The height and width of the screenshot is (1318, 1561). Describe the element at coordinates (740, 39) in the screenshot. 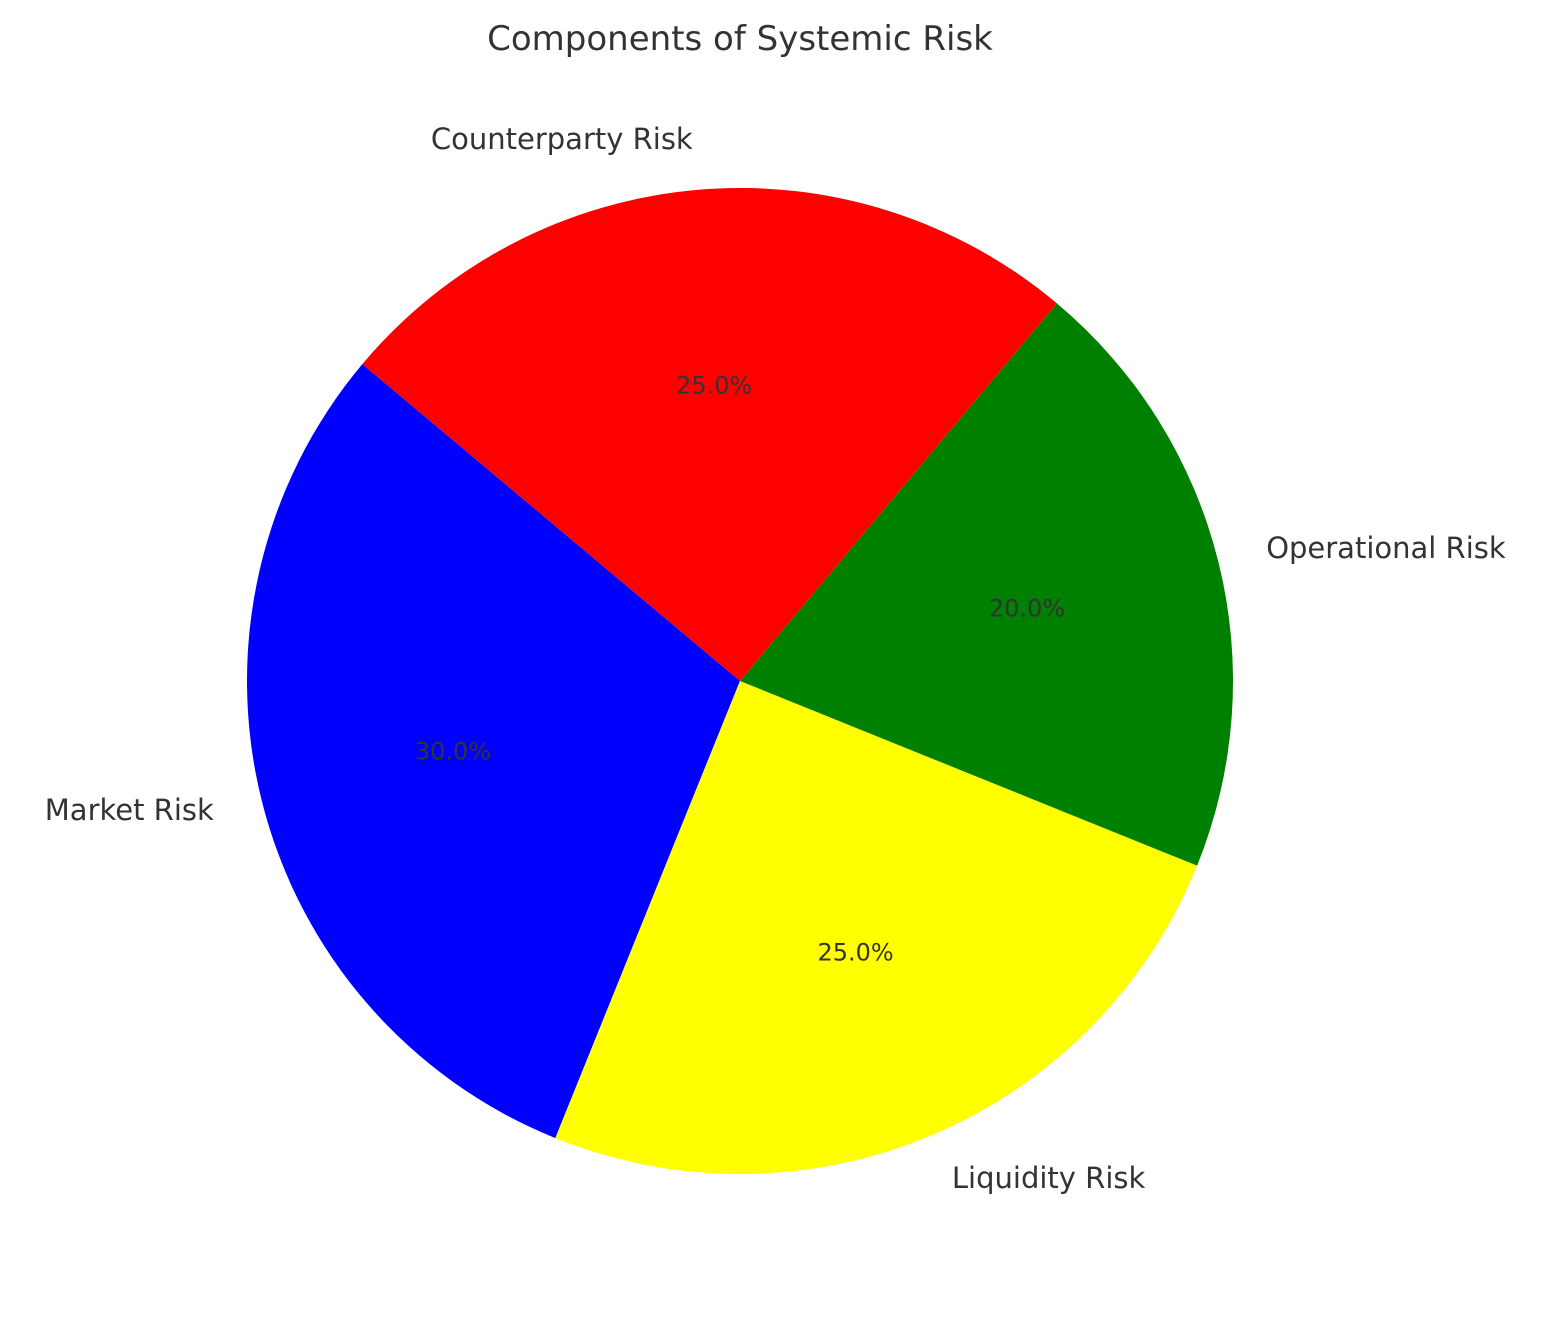

I see `chart-title: Components of Systemic Risk` at that location.